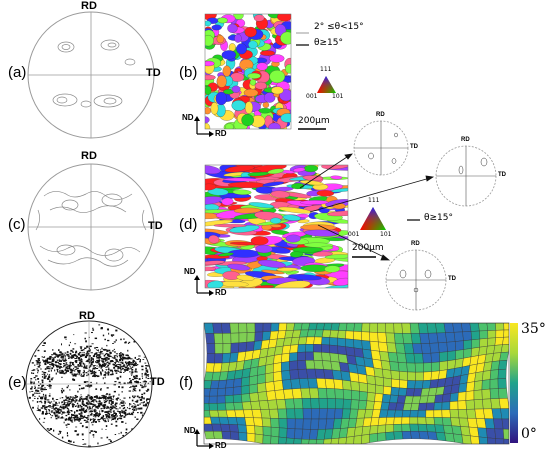 Image resolution: width=550 pixels, height=459 pixels. I want to click on panel-label-c: (c), so click(17, 224).